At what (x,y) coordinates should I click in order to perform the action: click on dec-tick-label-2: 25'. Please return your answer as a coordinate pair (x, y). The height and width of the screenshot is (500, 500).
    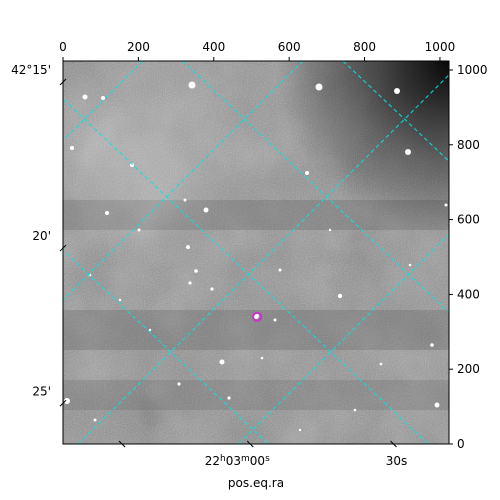
    Looking at the image, I should click on (41, 391).